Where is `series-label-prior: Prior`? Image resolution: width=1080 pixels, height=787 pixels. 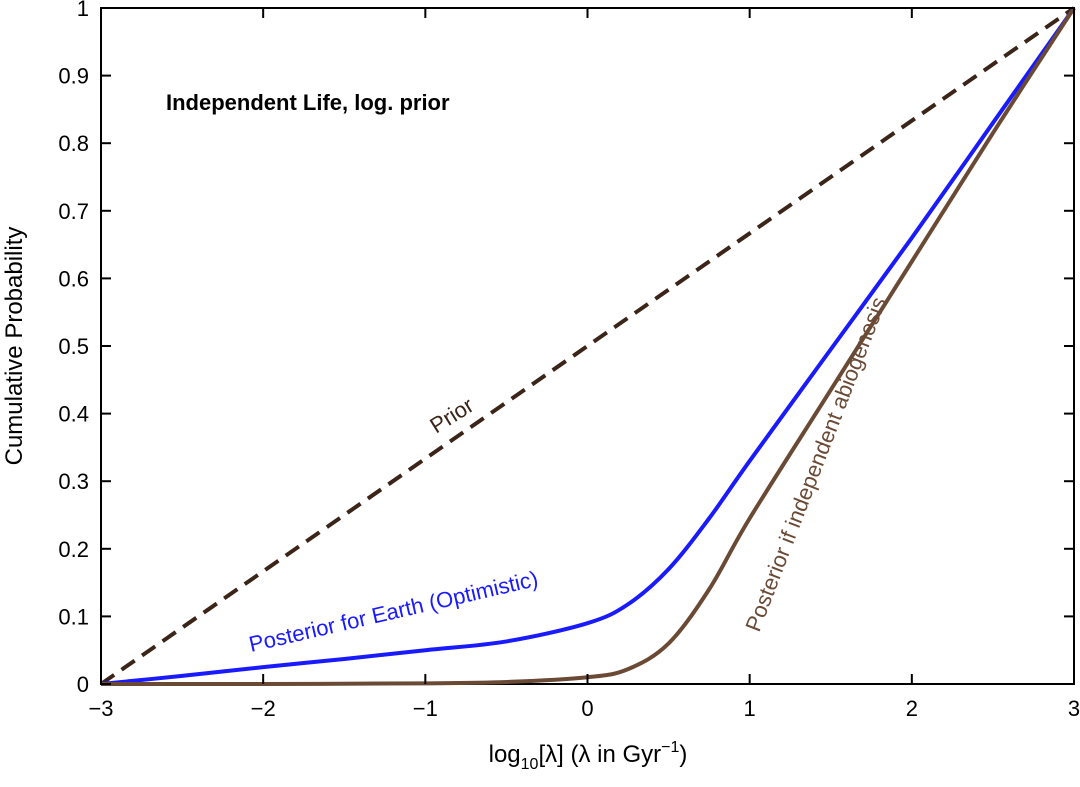 series-label-prior: Prior is located at coordinates (451, 415).